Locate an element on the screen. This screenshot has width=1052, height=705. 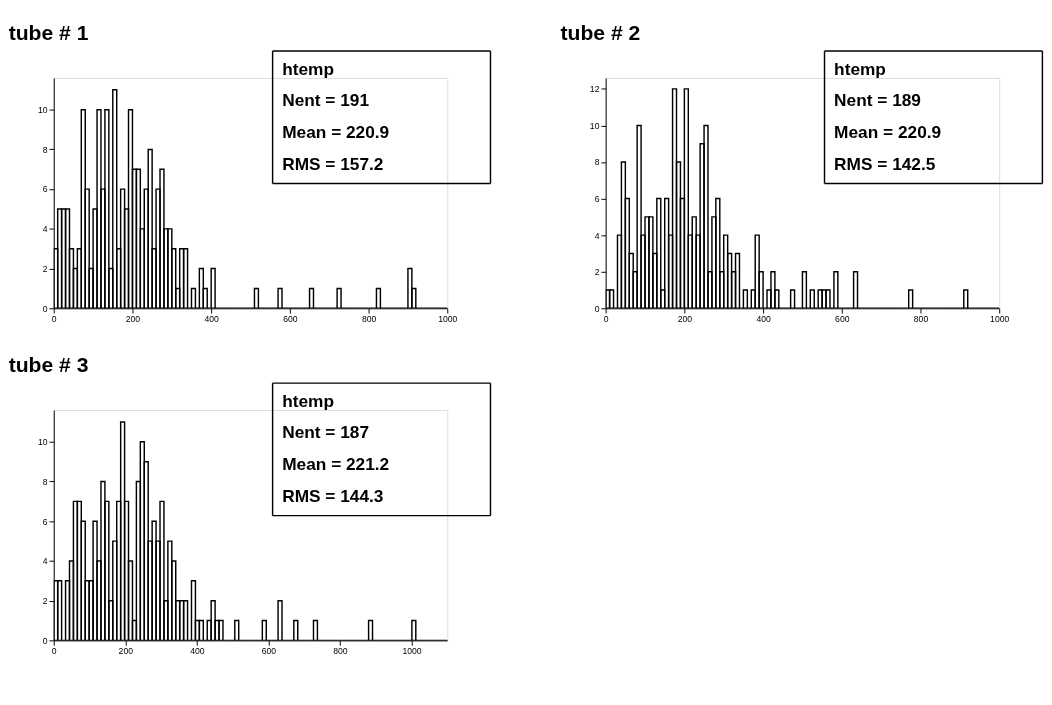
annotation: Nent = 189 is located at coordinates (877, 100).